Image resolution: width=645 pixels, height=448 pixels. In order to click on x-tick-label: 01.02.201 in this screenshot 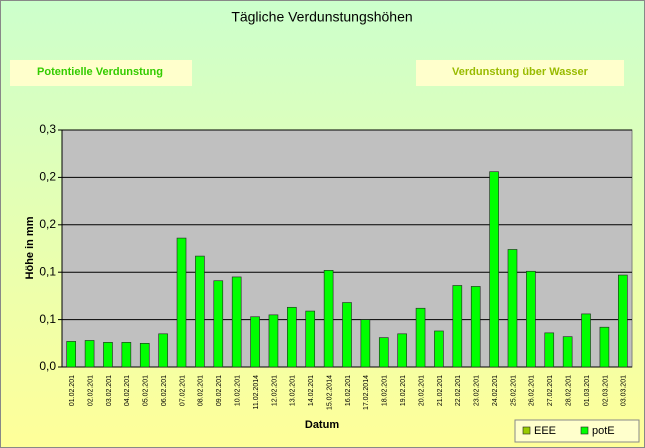, I will do `click(72, 390)`.